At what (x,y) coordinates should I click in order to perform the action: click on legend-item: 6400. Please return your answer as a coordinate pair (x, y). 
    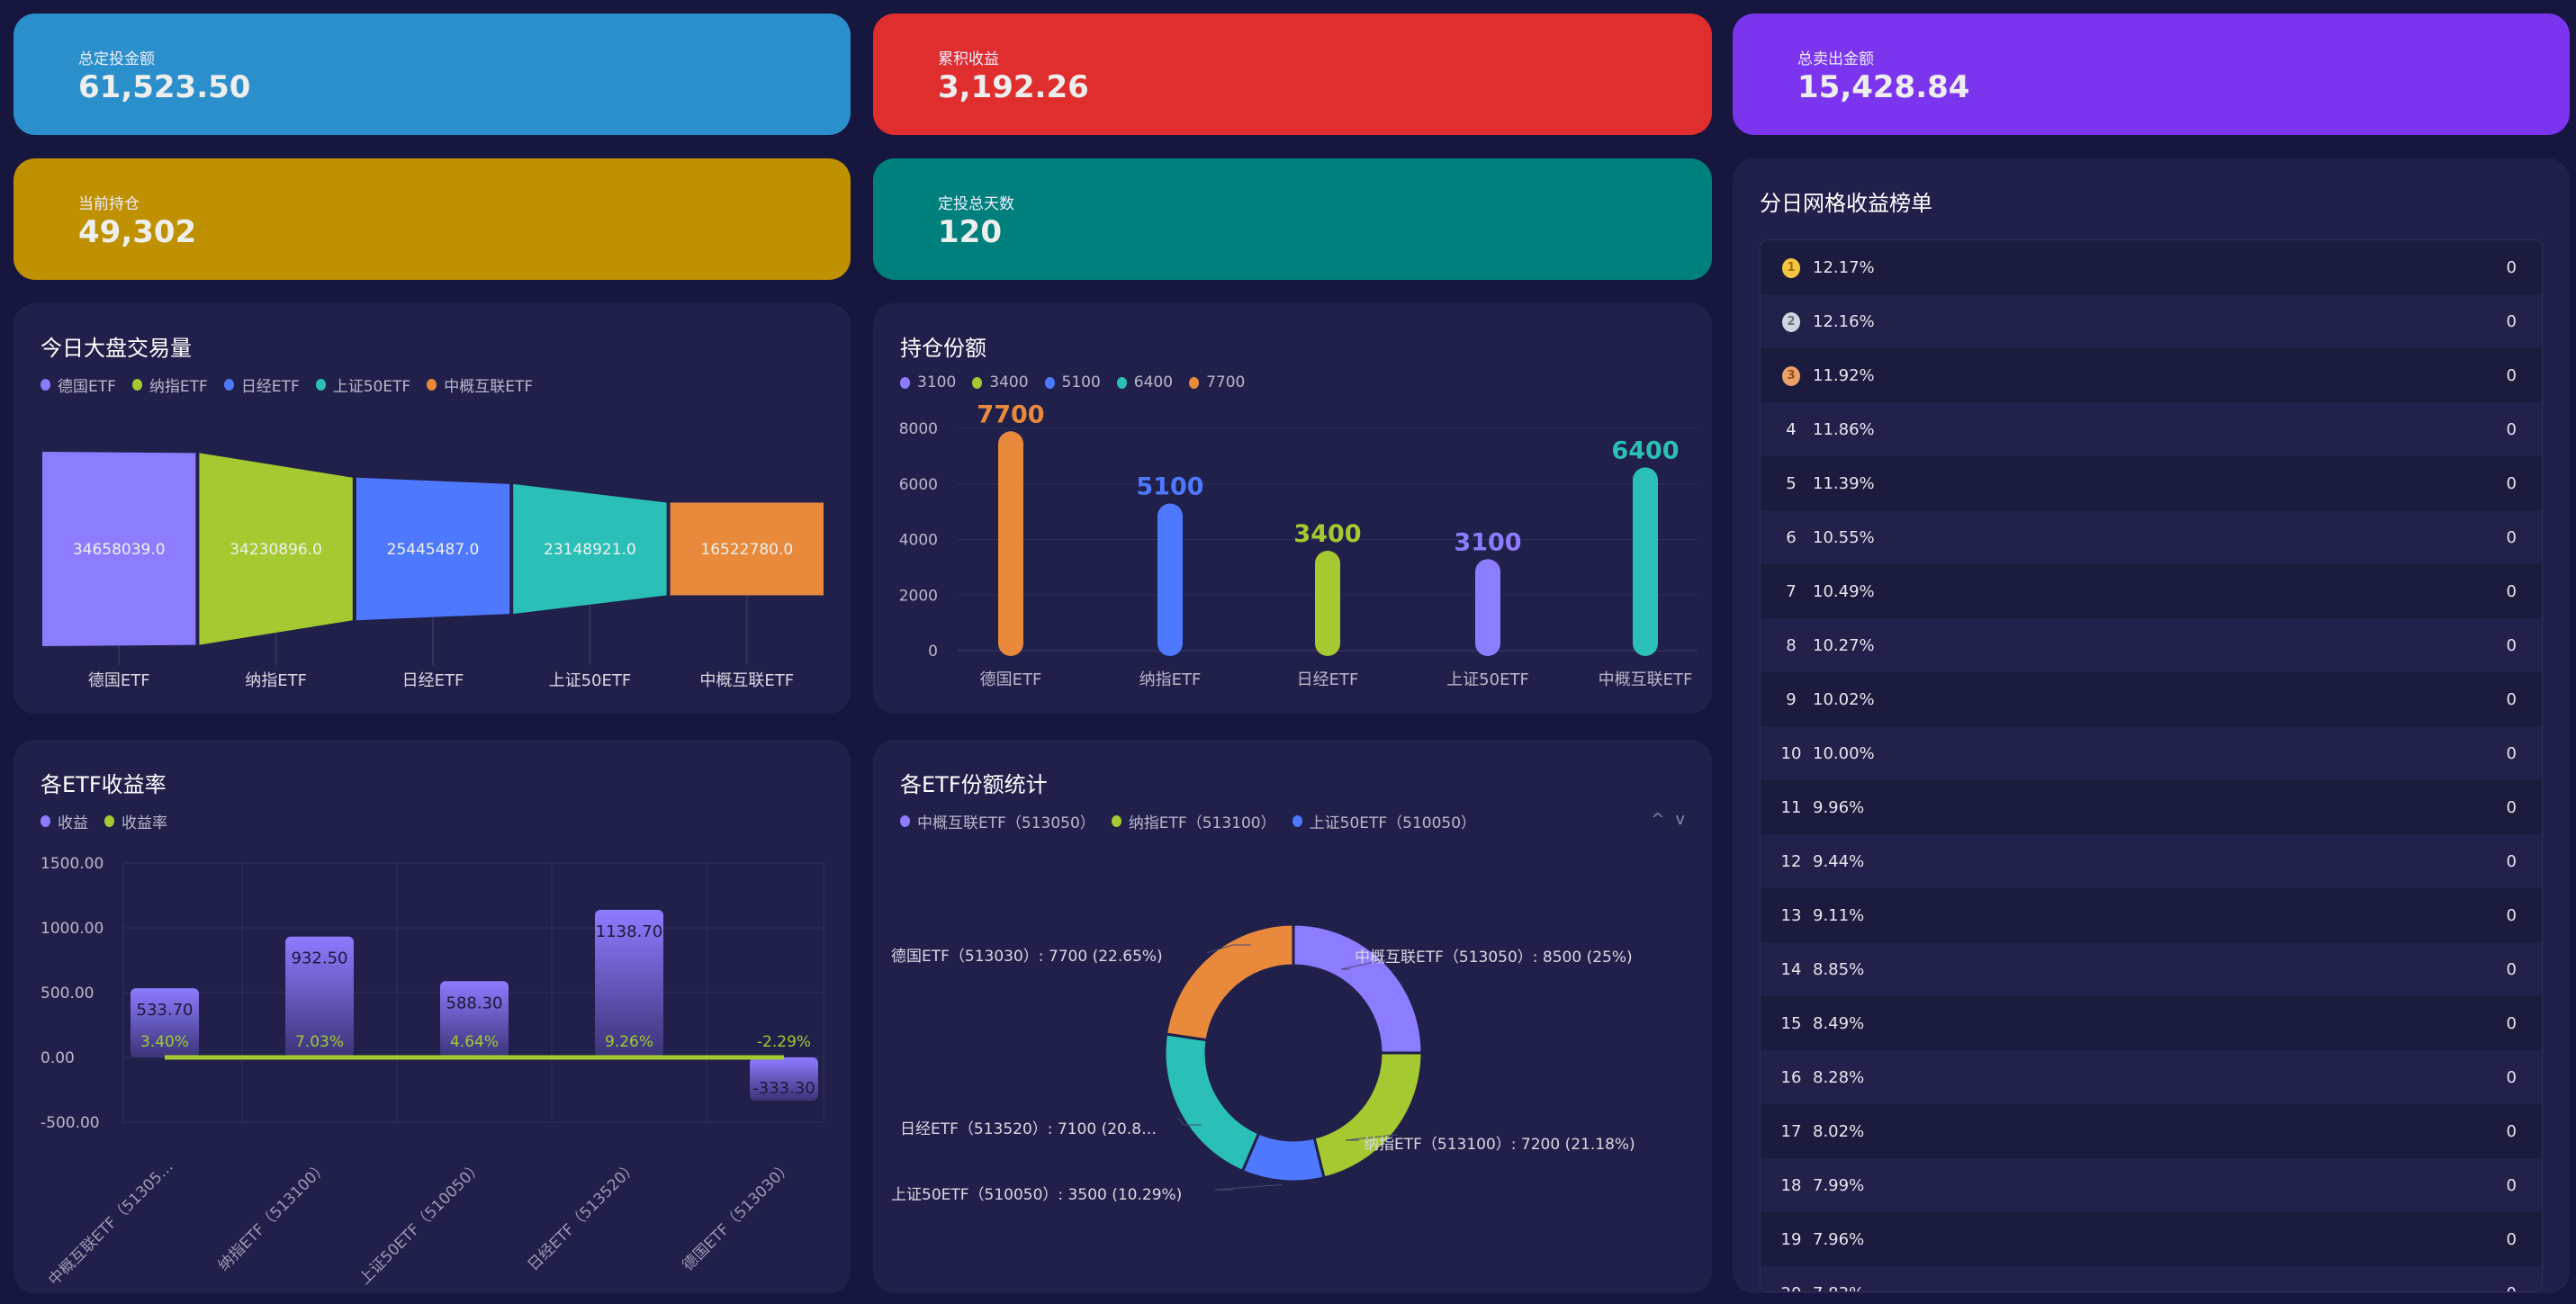
    Looking at the image, I should click on (1144, 382).